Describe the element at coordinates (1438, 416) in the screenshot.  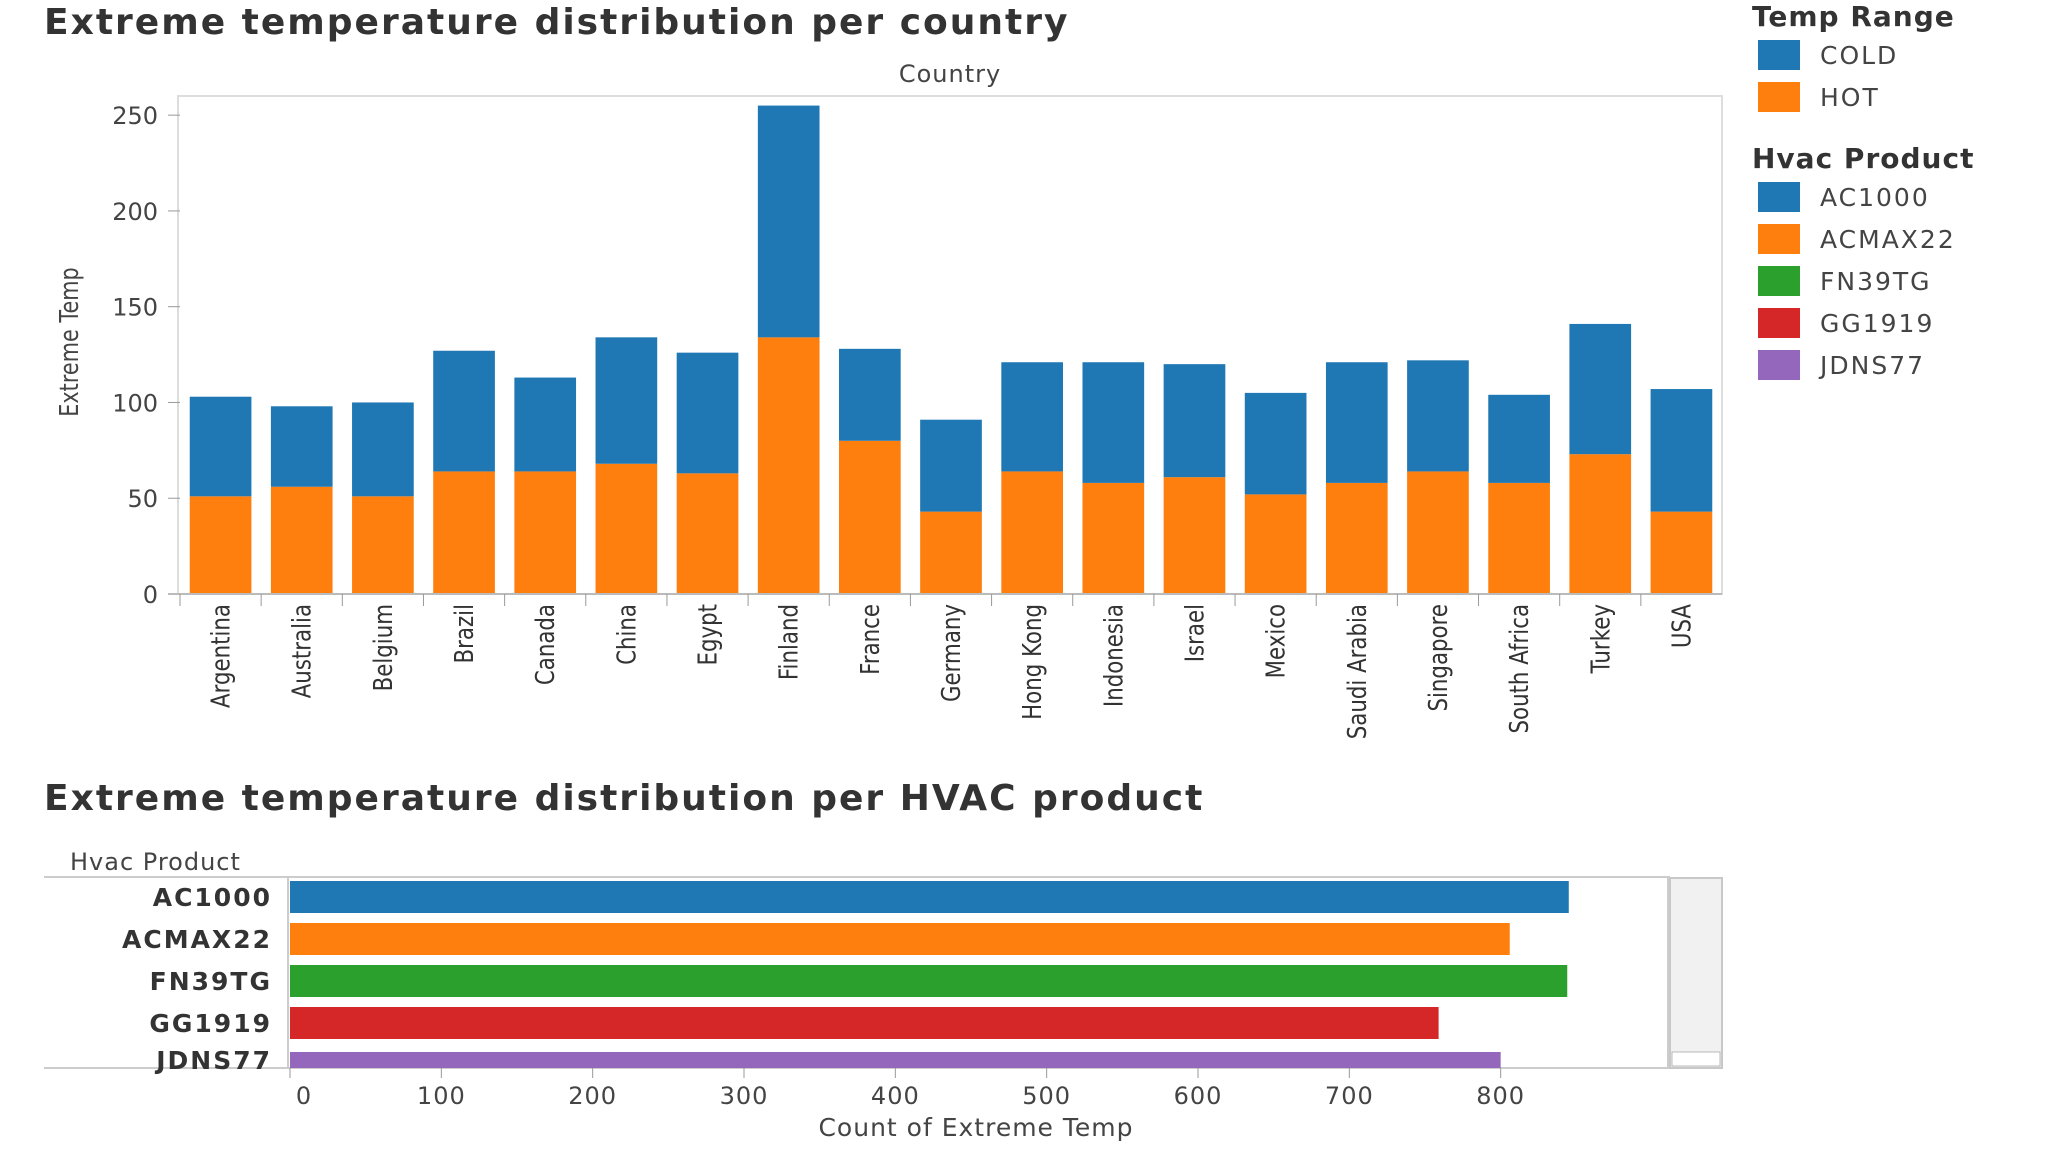
I see `bar-cold-singapore` at that location.